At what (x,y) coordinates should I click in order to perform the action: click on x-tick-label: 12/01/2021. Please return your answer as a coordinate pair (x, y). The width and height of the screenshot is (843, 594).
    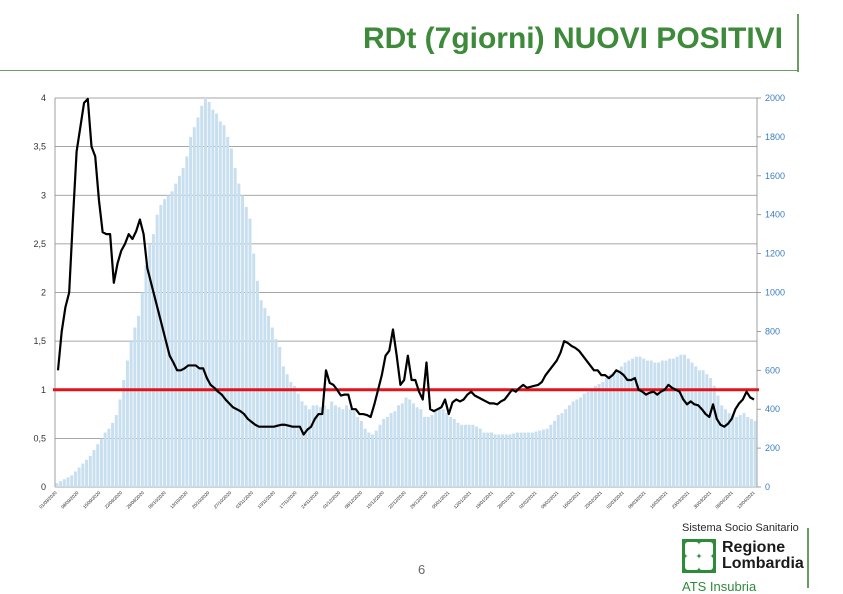
    Looking at the image, I should click on (463, 500).